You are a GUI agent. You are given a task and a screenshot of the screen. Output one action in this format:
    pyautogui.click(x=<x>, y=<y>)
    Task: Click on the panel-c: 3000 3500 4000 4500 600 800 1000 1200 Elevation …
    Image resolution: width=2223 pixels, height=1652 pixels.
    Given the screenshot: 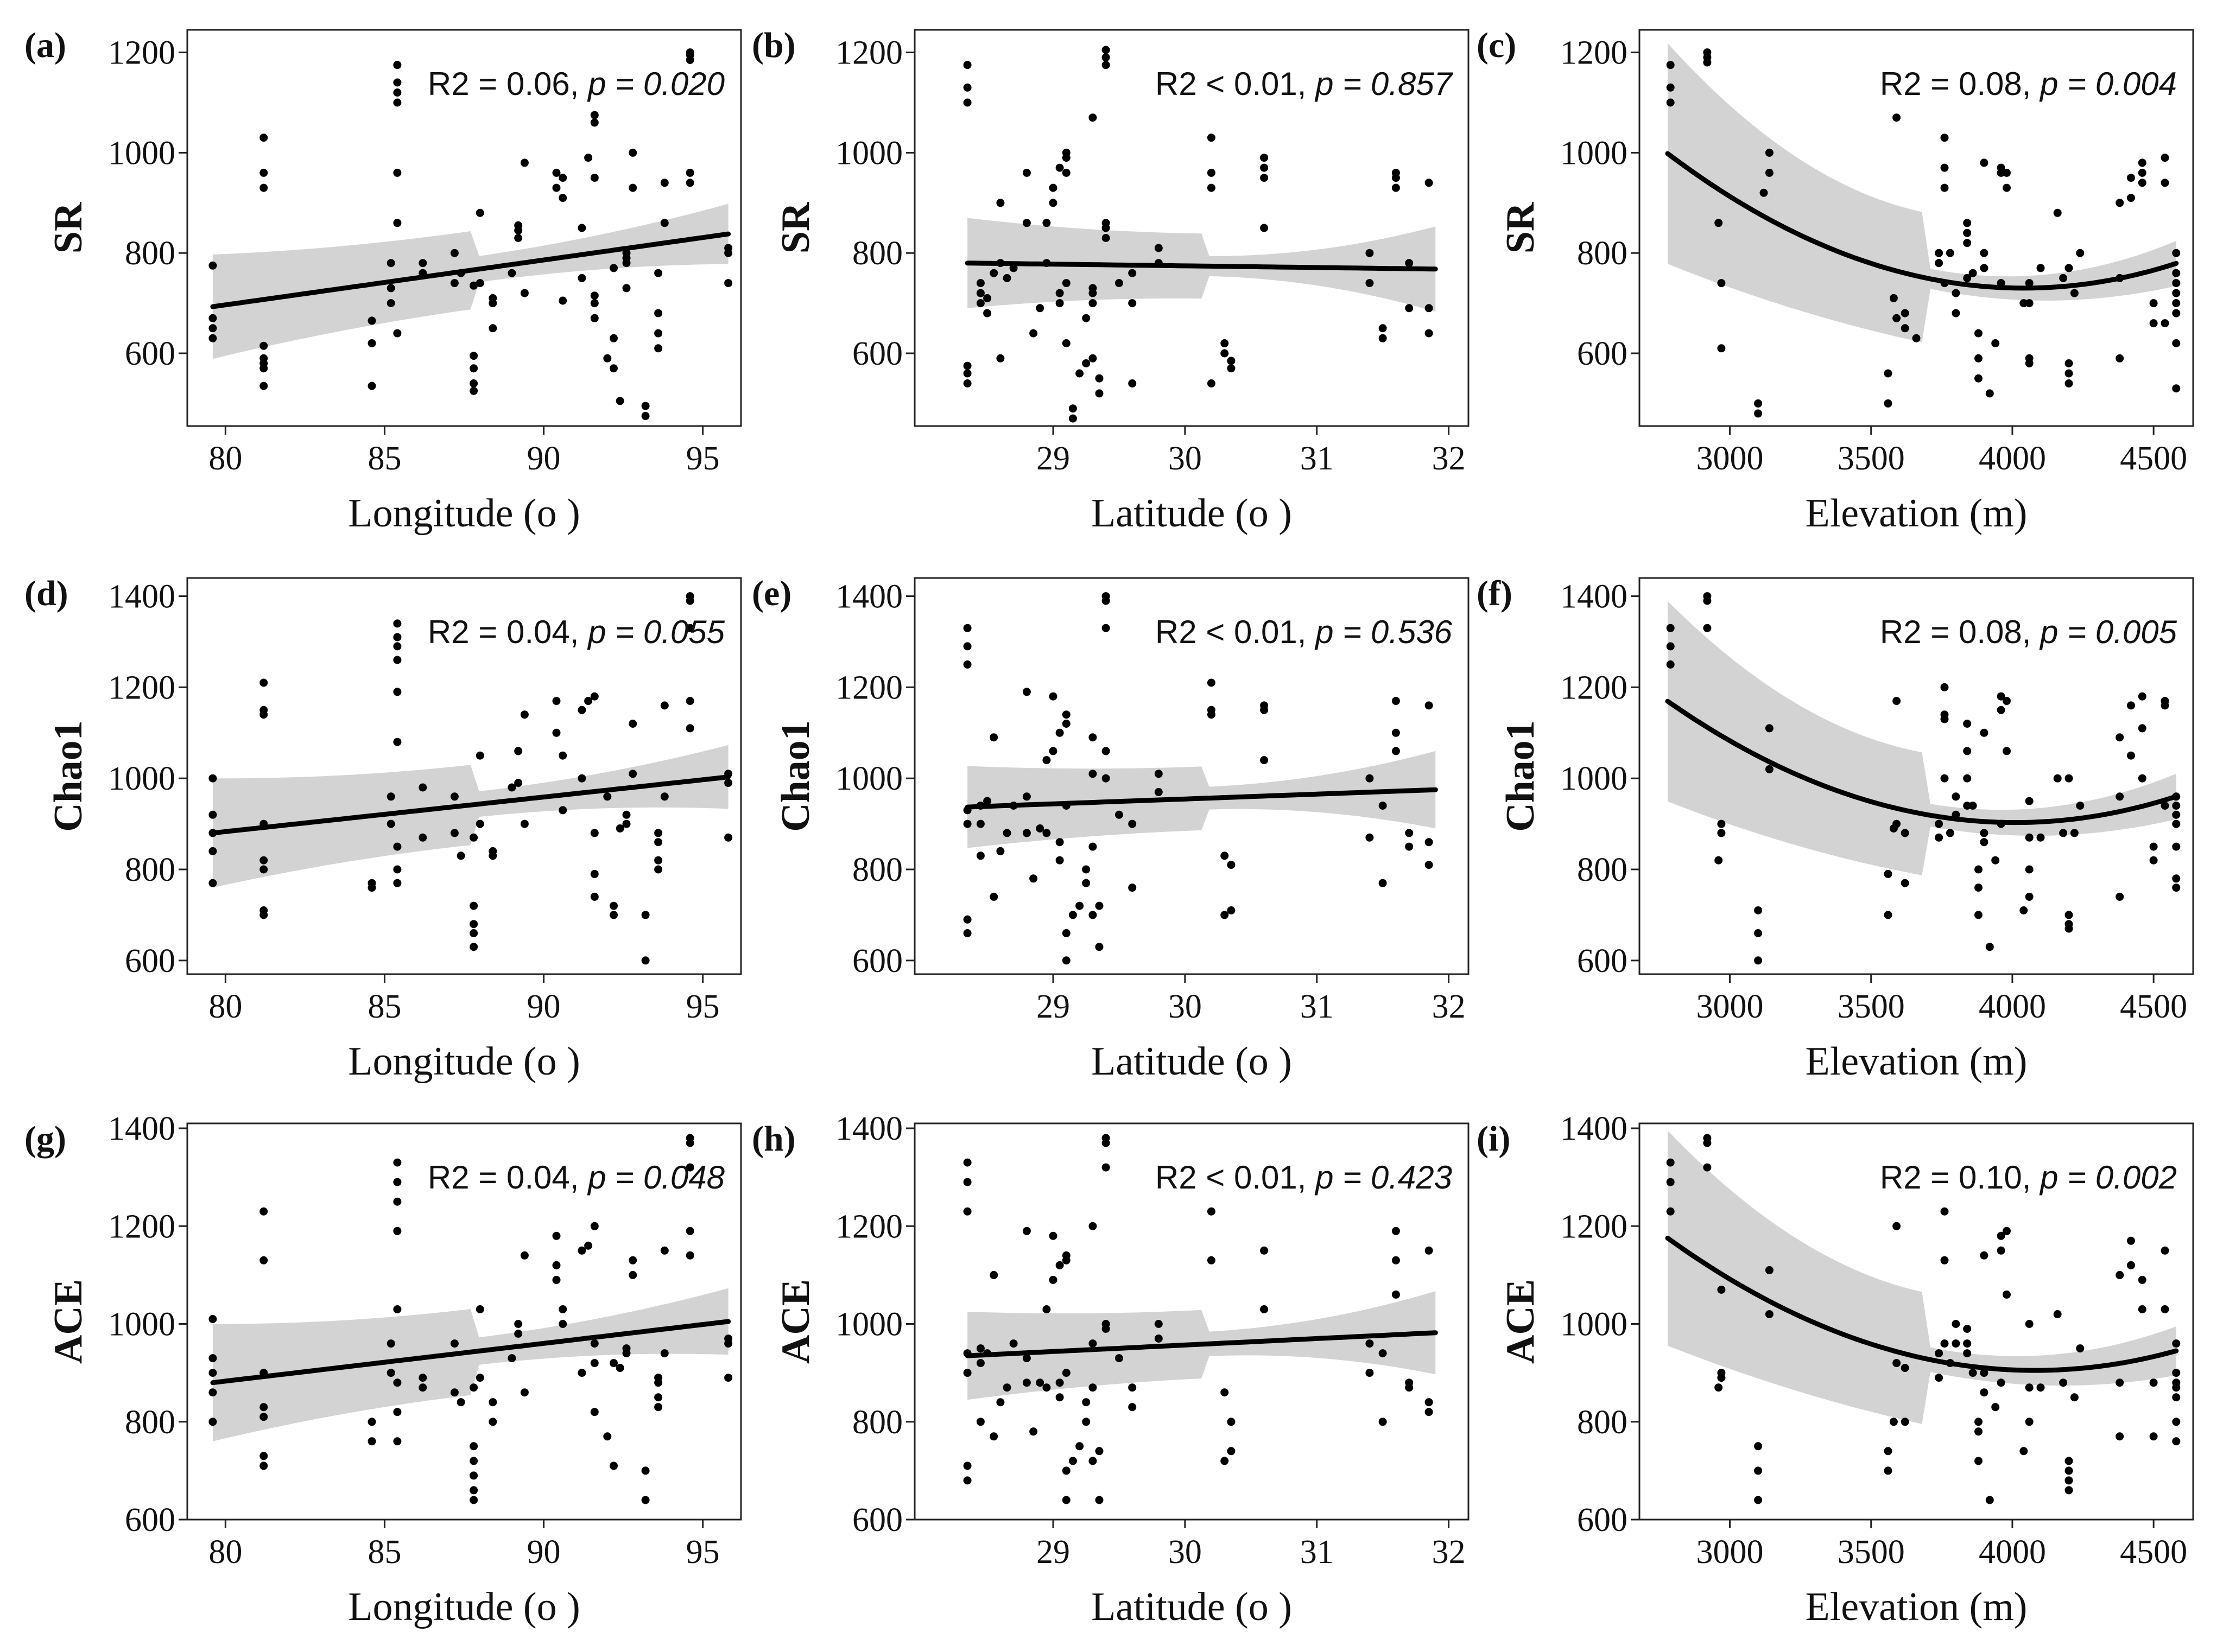 What is the action you would take?
    pyautogui.click(x=1835, y=281)
    